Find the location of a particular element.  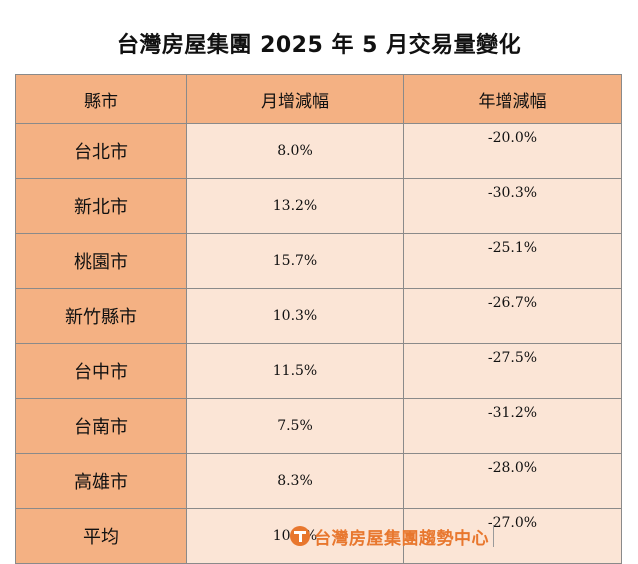

monthly-change-cell: 15.7% is located at coordinates (295, 261).